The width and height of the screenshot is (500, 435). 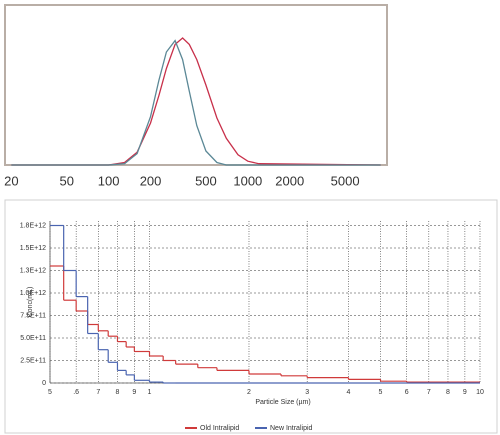 I want to click on x-tick-label: 1, so click(x=150, y=392).